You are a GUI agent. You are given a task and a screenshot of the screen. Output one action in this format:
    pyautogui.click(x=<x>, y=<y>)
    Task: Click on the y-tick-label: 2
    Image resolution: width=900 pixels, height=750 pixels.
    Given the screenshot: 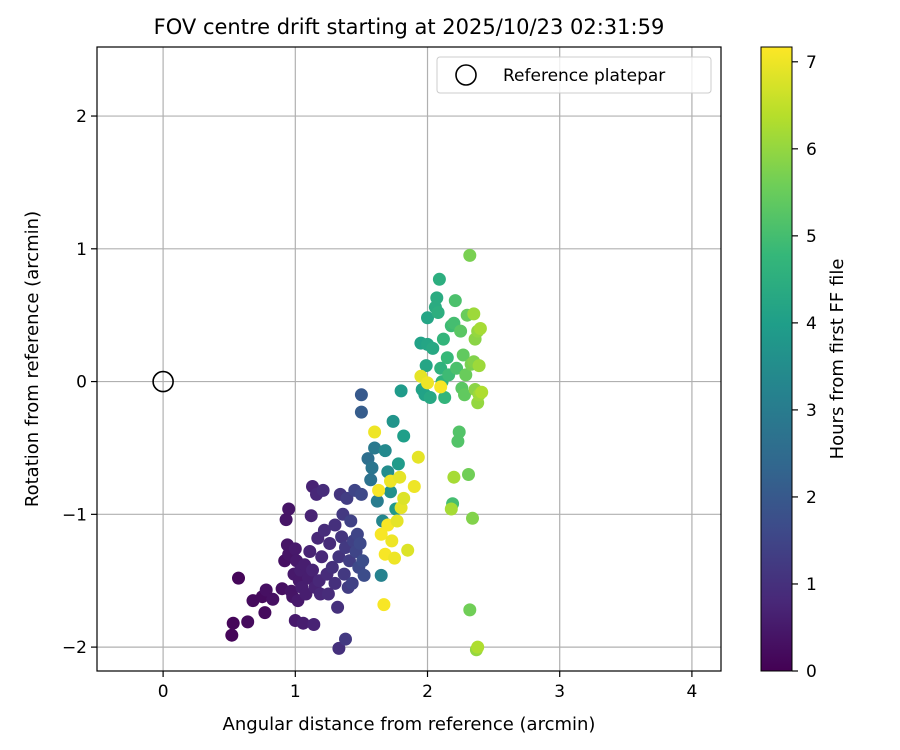 What is the action you would take?
    pyautogui.click(x=81, y=117)
    